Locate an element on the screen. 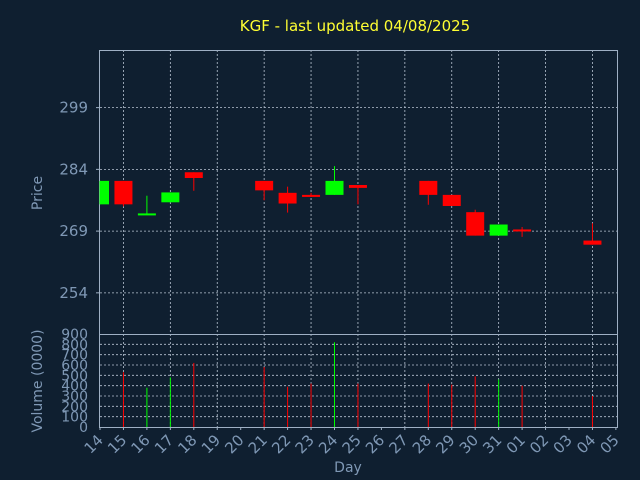 The image size is (640, 480). price-tick-label: 269 is located at coordinates (73, 231).